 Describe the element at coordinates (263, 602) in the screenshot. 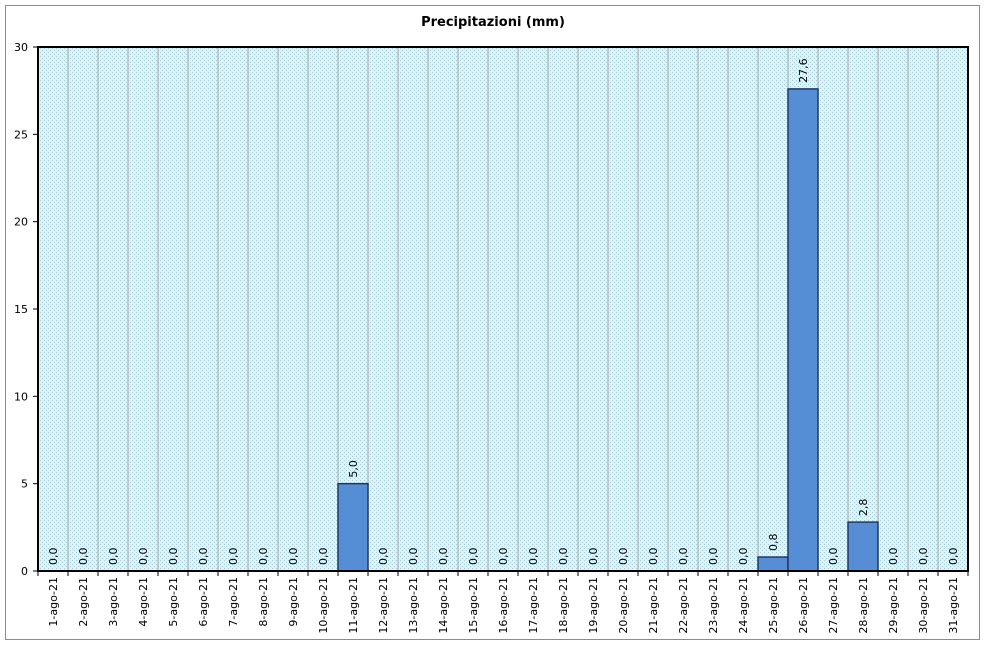

I see `x-tick-label: 8-ago-21` at that location.